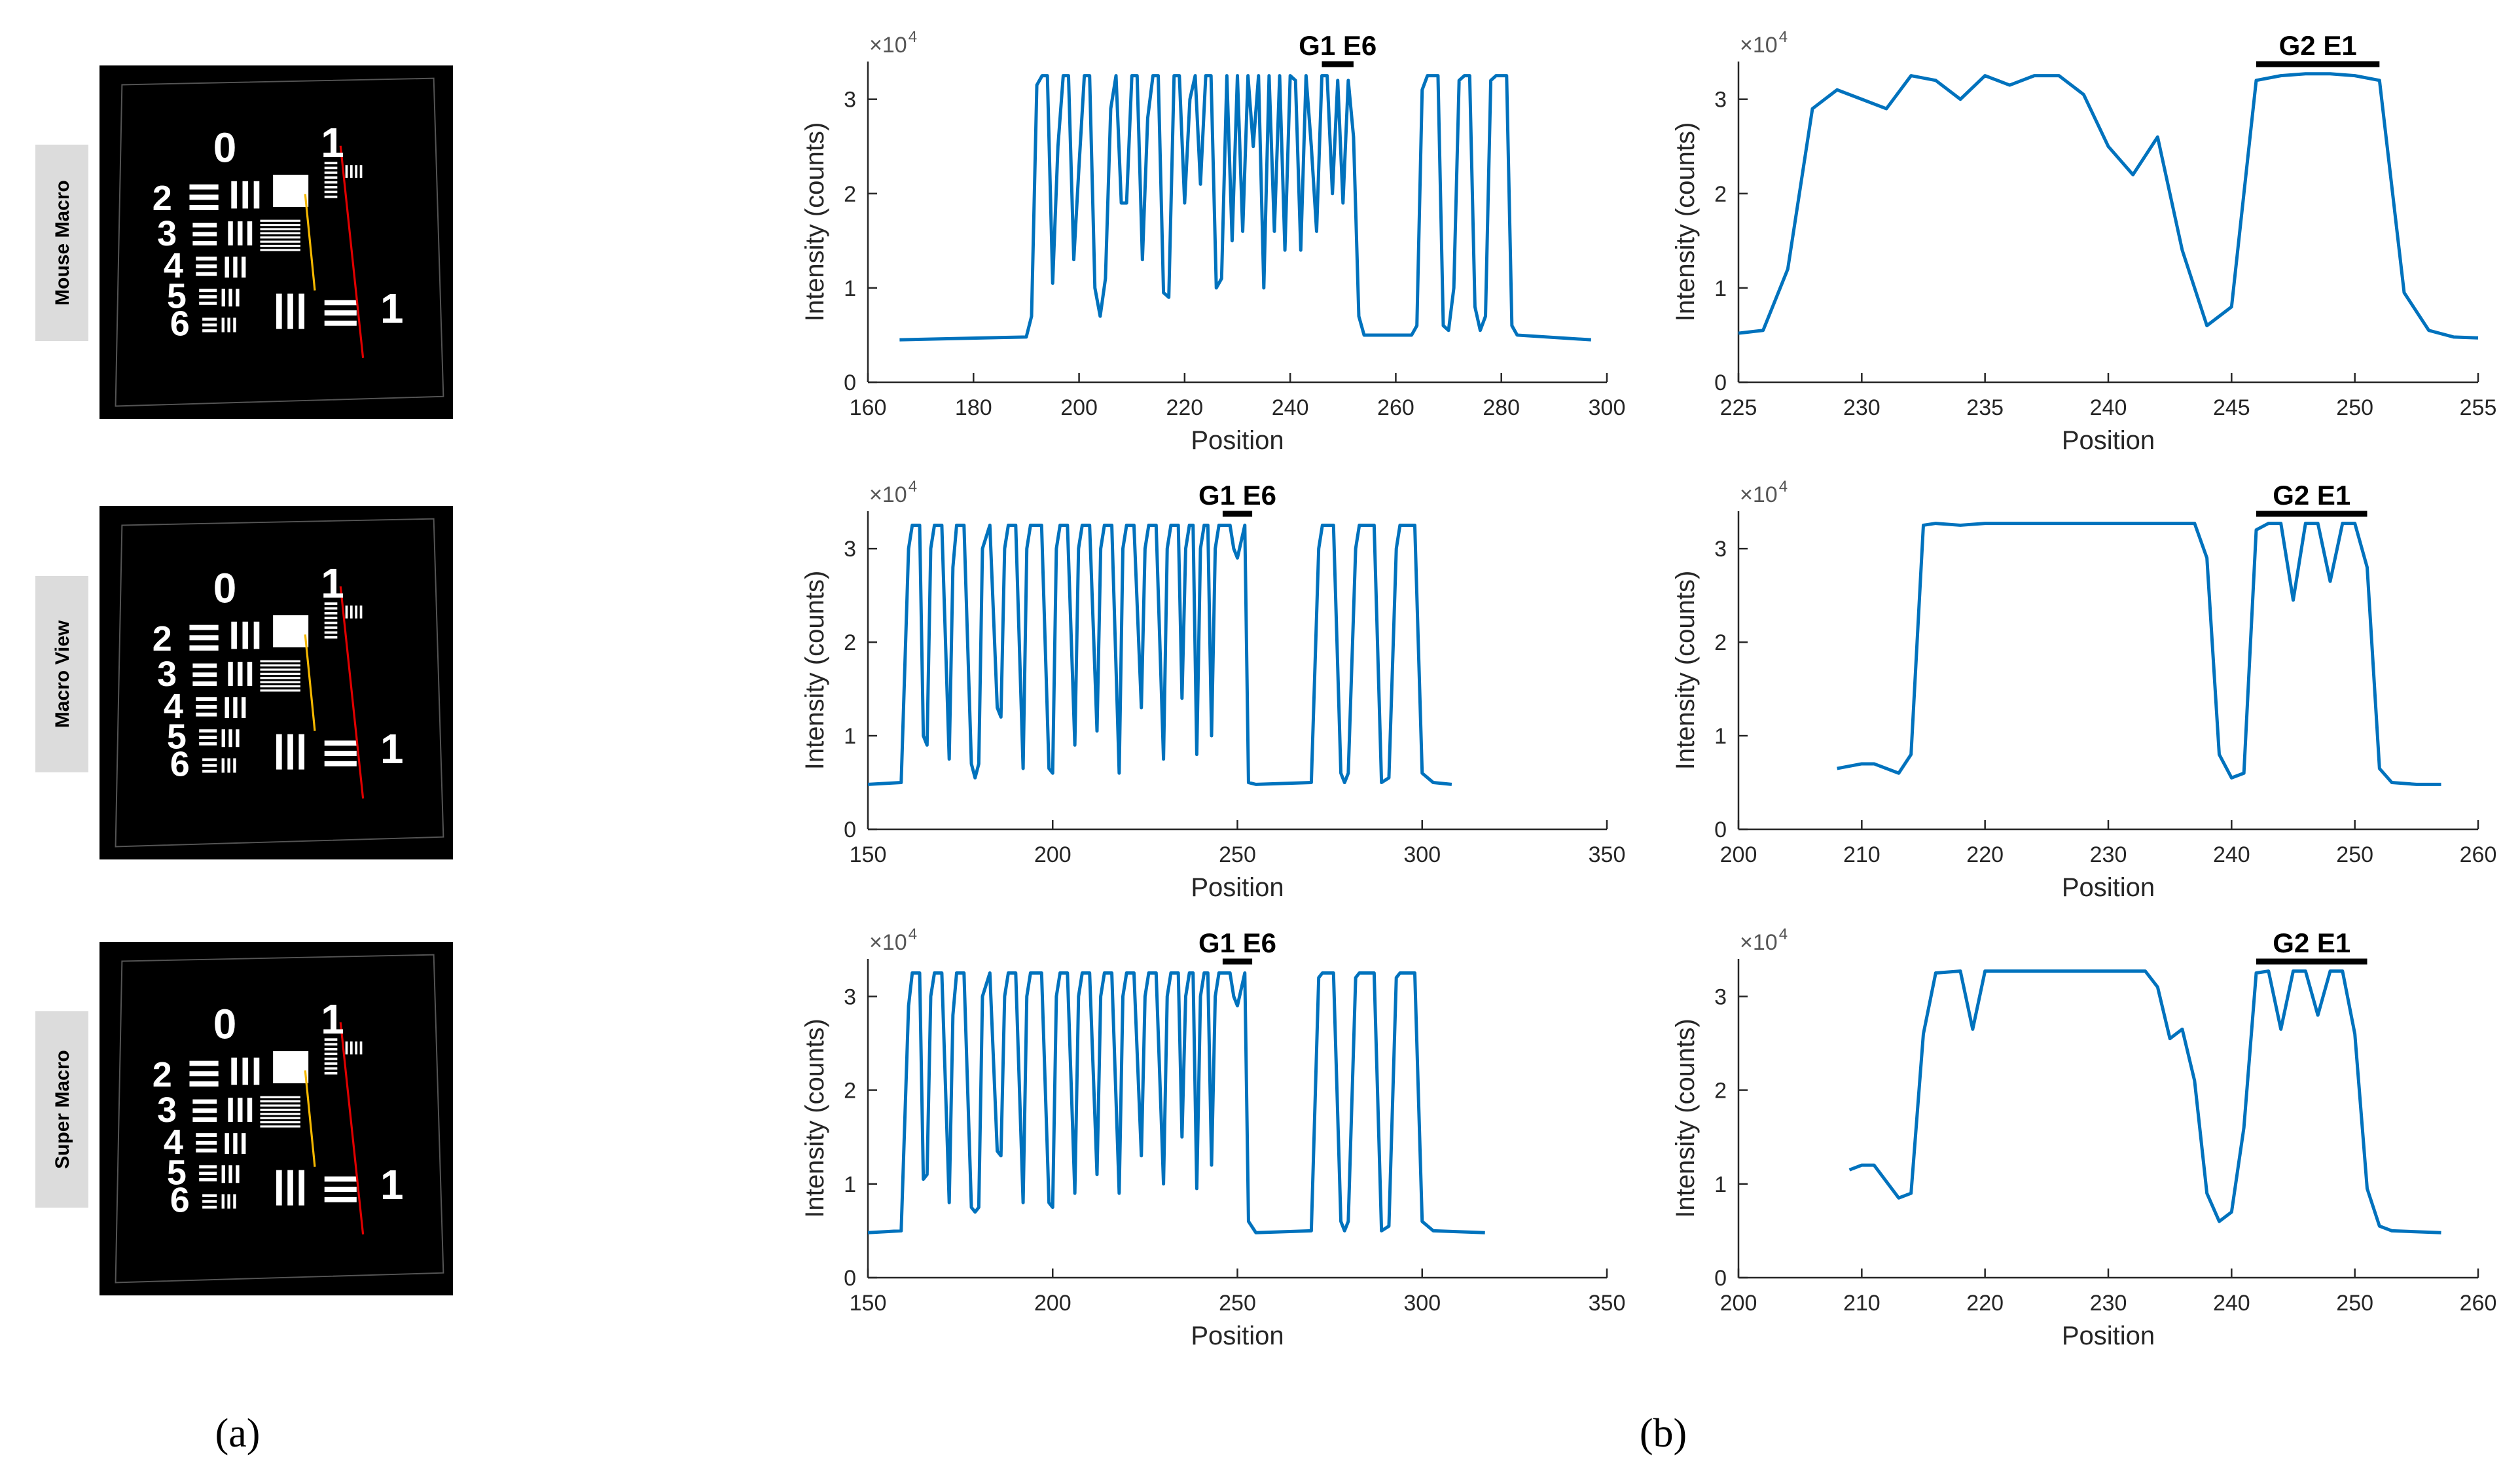 The image size is (2520, 1476). I want to click on x-tick-label: 230, so click(2108, 854).